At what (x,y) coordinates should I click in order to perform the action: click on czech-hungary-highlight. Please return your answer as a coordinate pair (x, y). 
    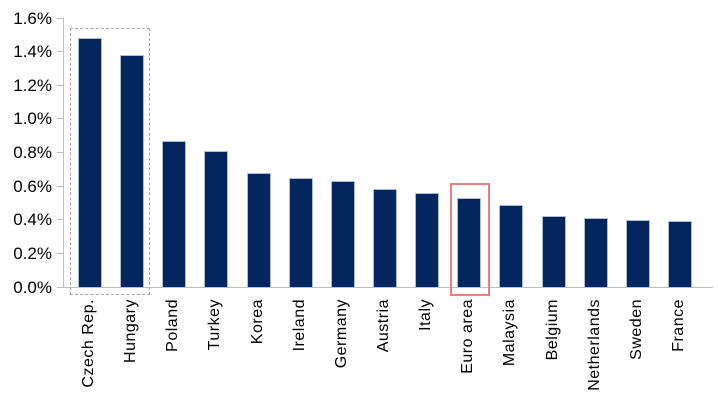
    Looking at the image, I should click on (110, 161).